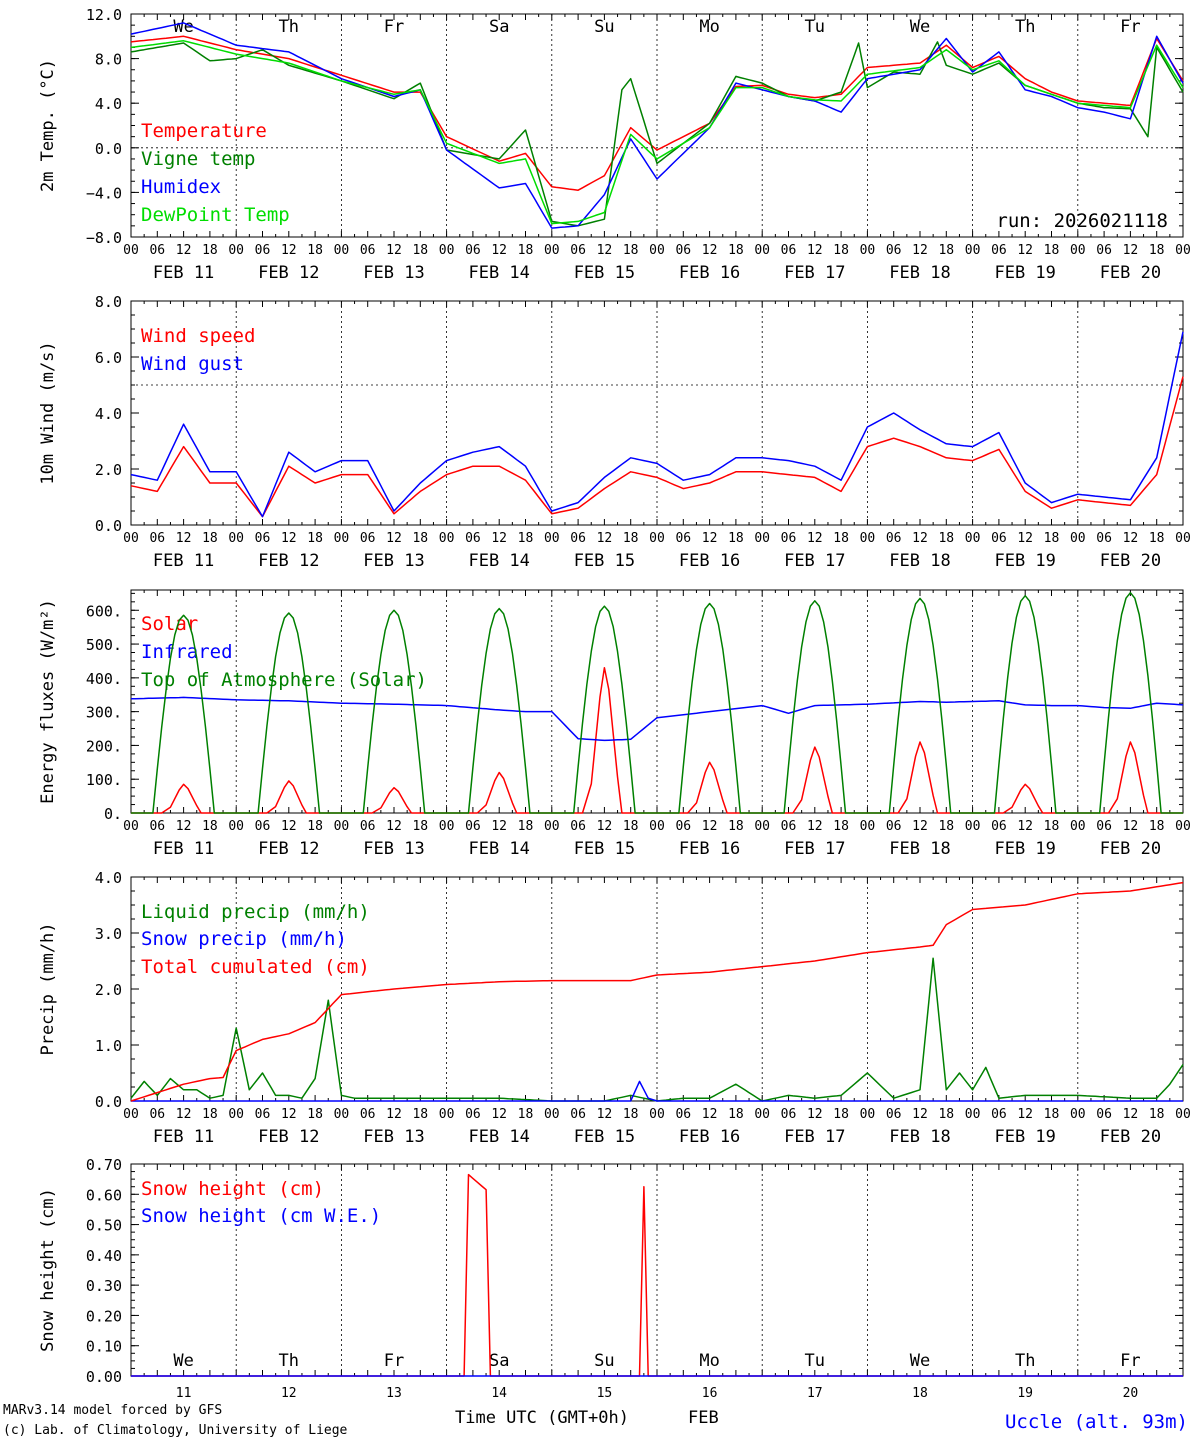 The image size is (1194, 1440). Describe the element at coordinates (499, 1393) in the screenshot. I see `day-number: 14` at that location.